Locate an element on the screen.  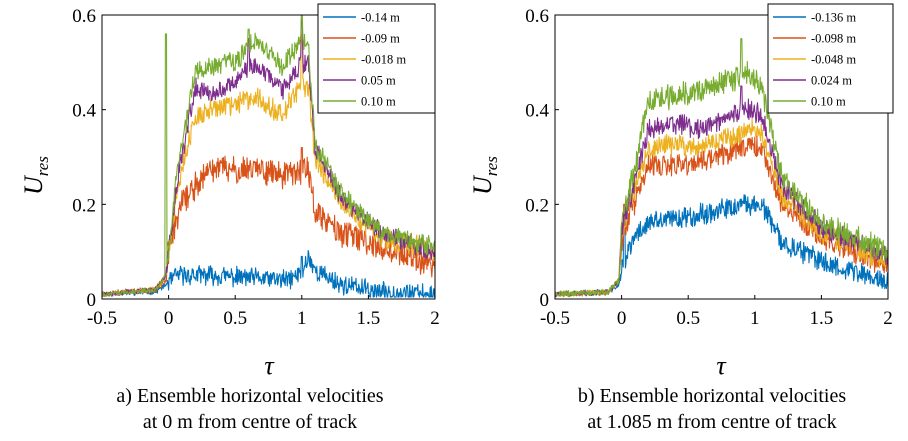
legend-label: -0.098 m is located at coordinates (833, 39).